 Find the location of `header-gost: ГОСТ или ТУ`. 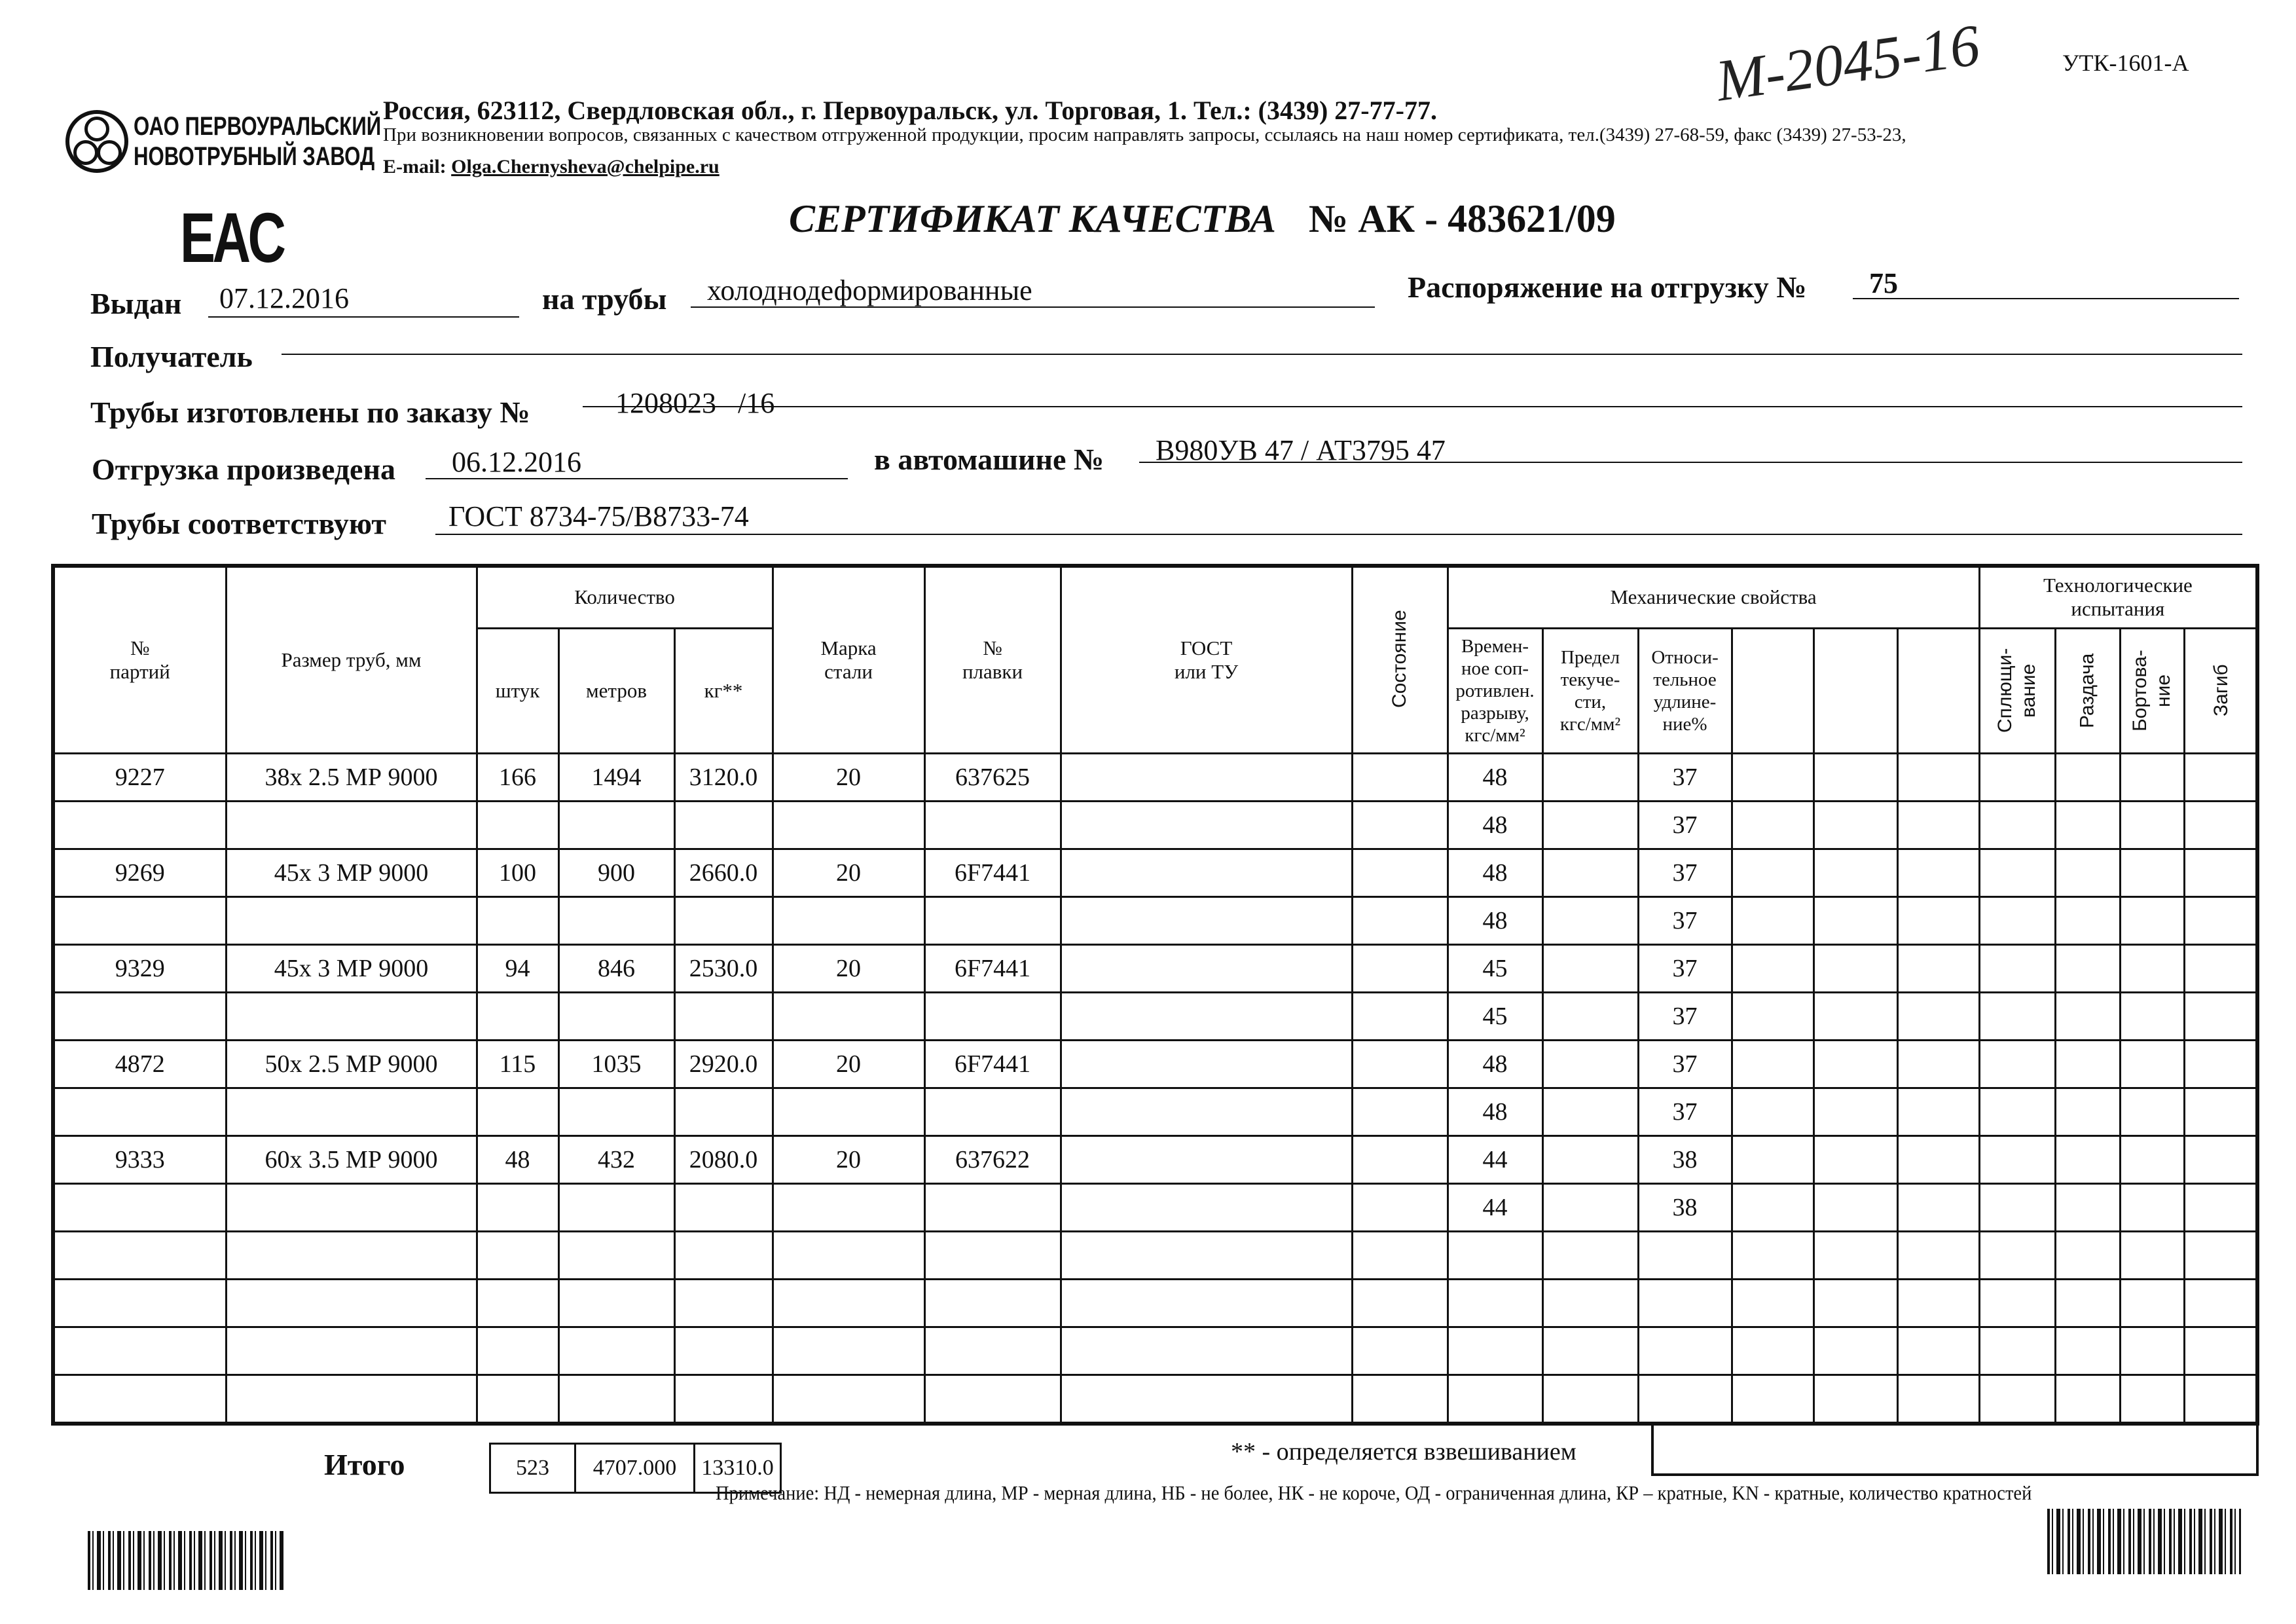

header-gost: ГОСТ или ТУ is located at coordinates (1206, 659).